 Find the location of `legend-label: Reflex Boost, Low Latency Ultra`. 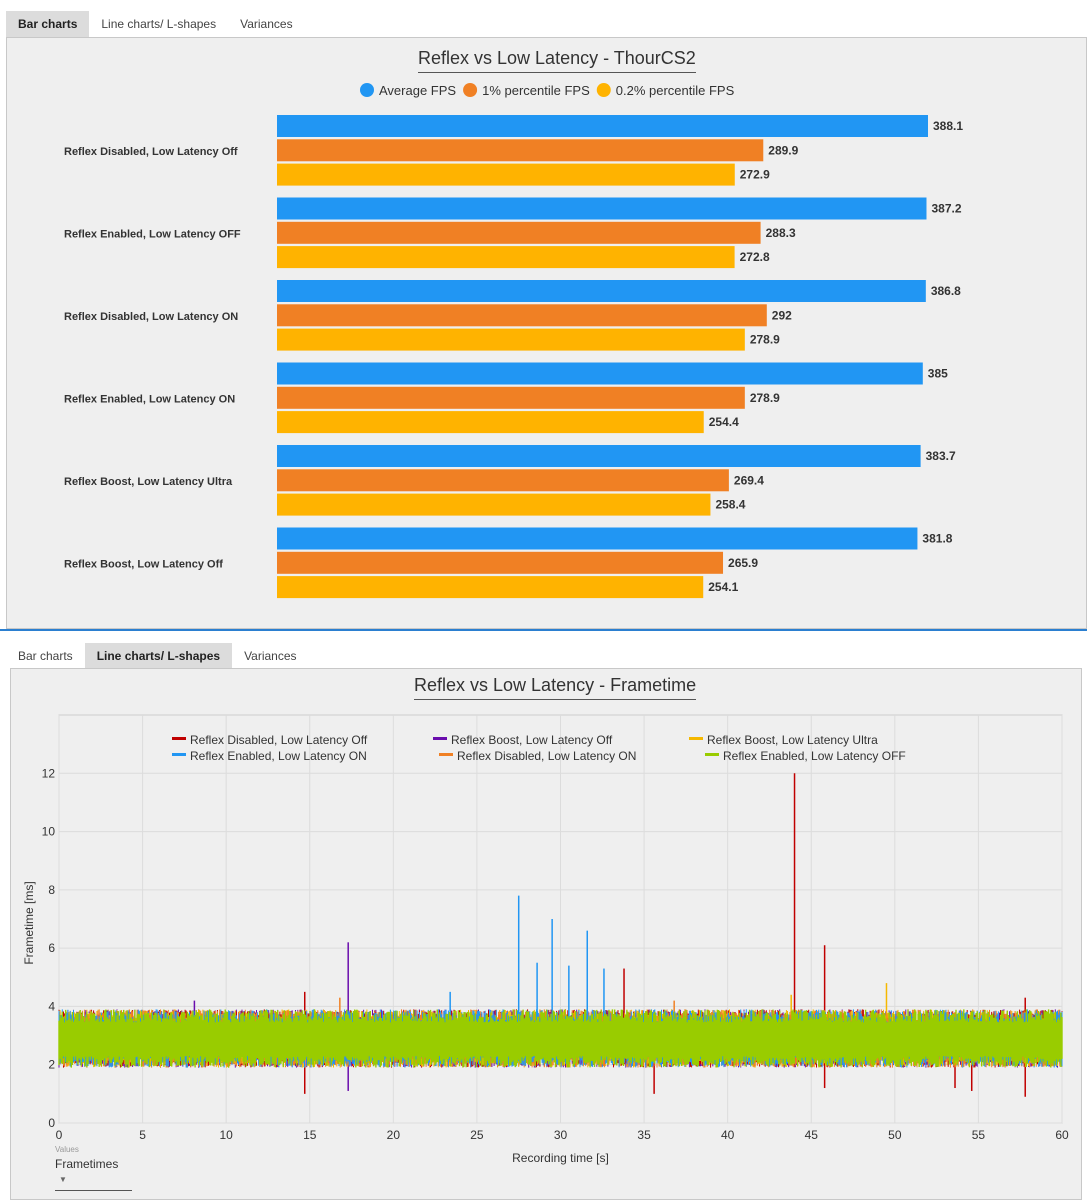

legend-label: Reflex Boost, Low Latency Ultra is located at coordinates (792, 740).